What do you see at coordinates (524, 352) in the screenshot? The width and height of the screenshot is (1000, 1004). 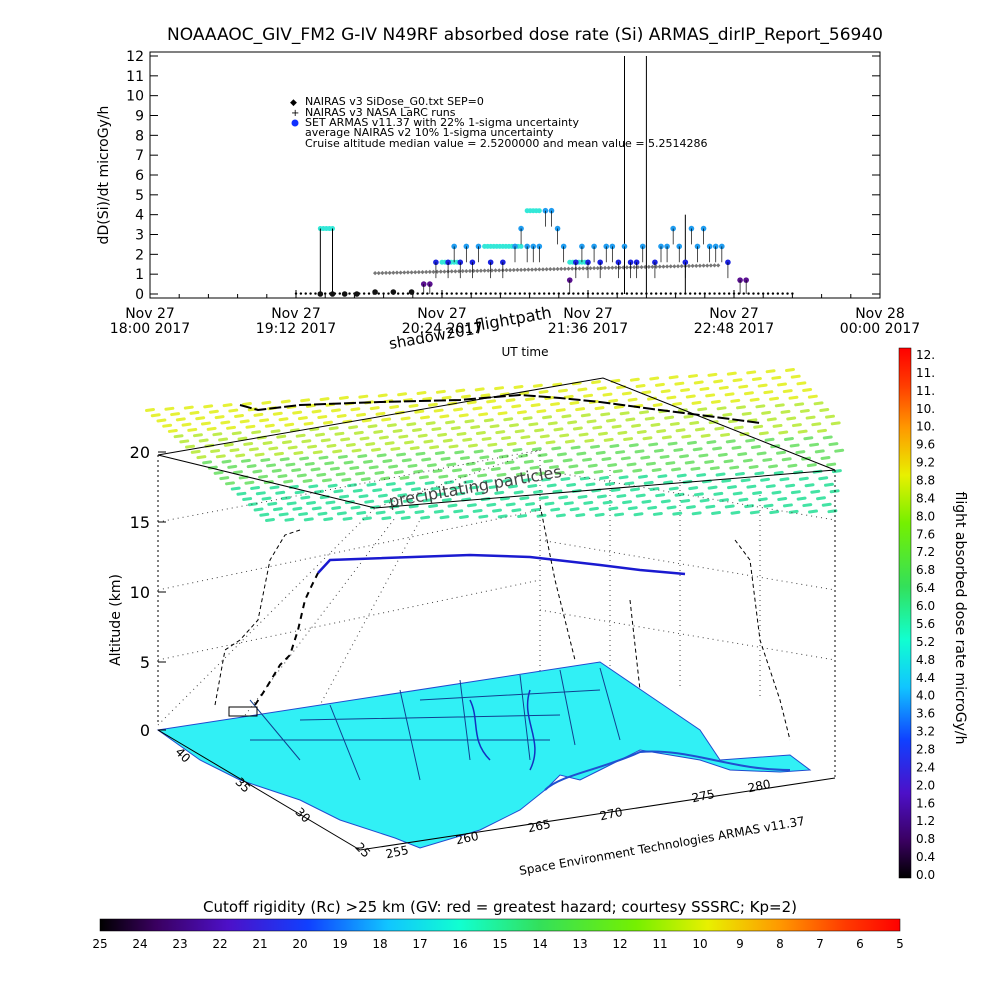 I see `x-axis-label: UT time` at bounding box center [524, 352].